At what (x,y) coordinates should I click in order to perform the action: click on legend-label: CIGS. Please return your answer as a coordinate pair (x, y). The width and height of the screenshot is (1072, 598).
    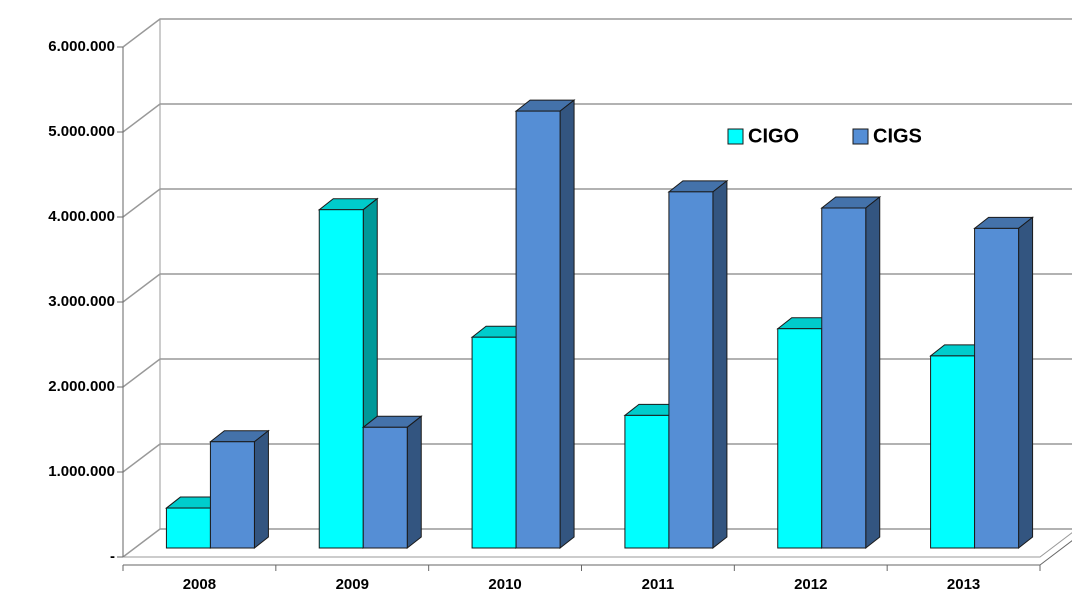
    Looking at the image, I should click on (897, 136).